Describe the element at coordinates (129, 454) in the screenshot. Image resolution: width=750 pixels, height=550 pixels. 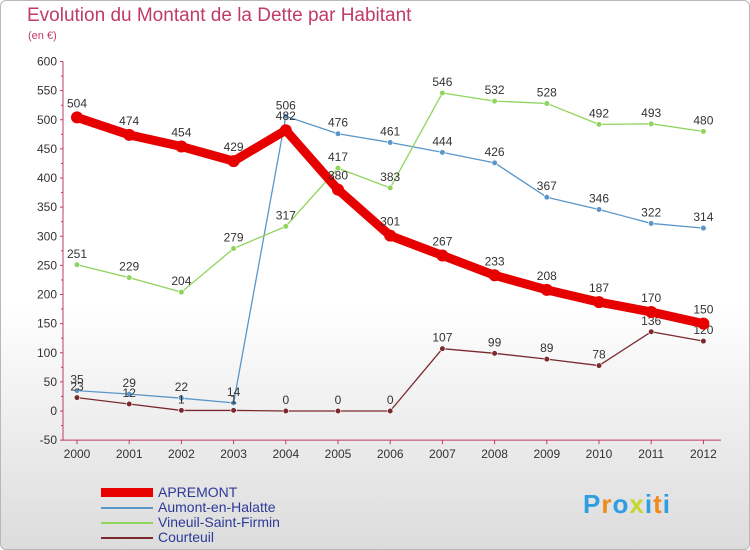
I see `x-tick-label: 2001` at that location.